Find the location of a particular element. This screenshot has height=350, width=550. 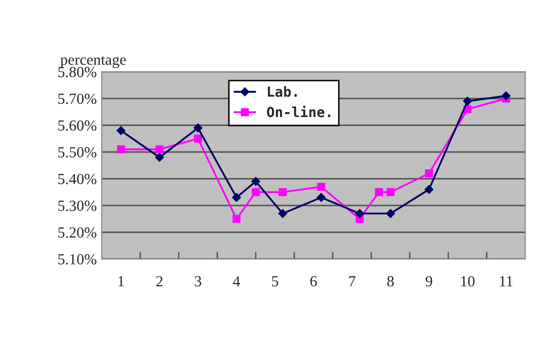

x-tick-label: 9 is located at coordinates (429, 281).